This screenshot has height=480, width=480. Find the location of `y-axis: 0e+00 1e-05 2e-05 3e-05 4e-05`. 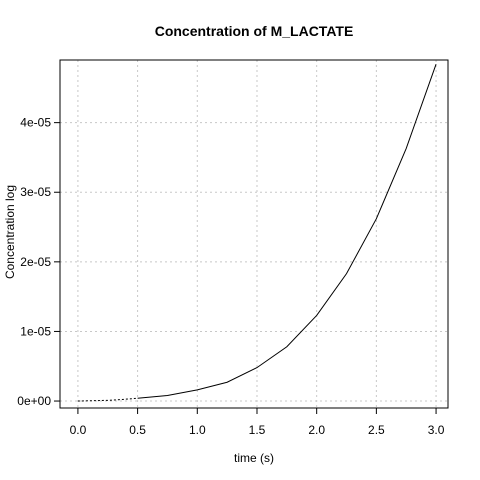

y-axis: 0e+00 1e-05 2e-05 3e-05 4e-05 is located at coordinates (38, 262).